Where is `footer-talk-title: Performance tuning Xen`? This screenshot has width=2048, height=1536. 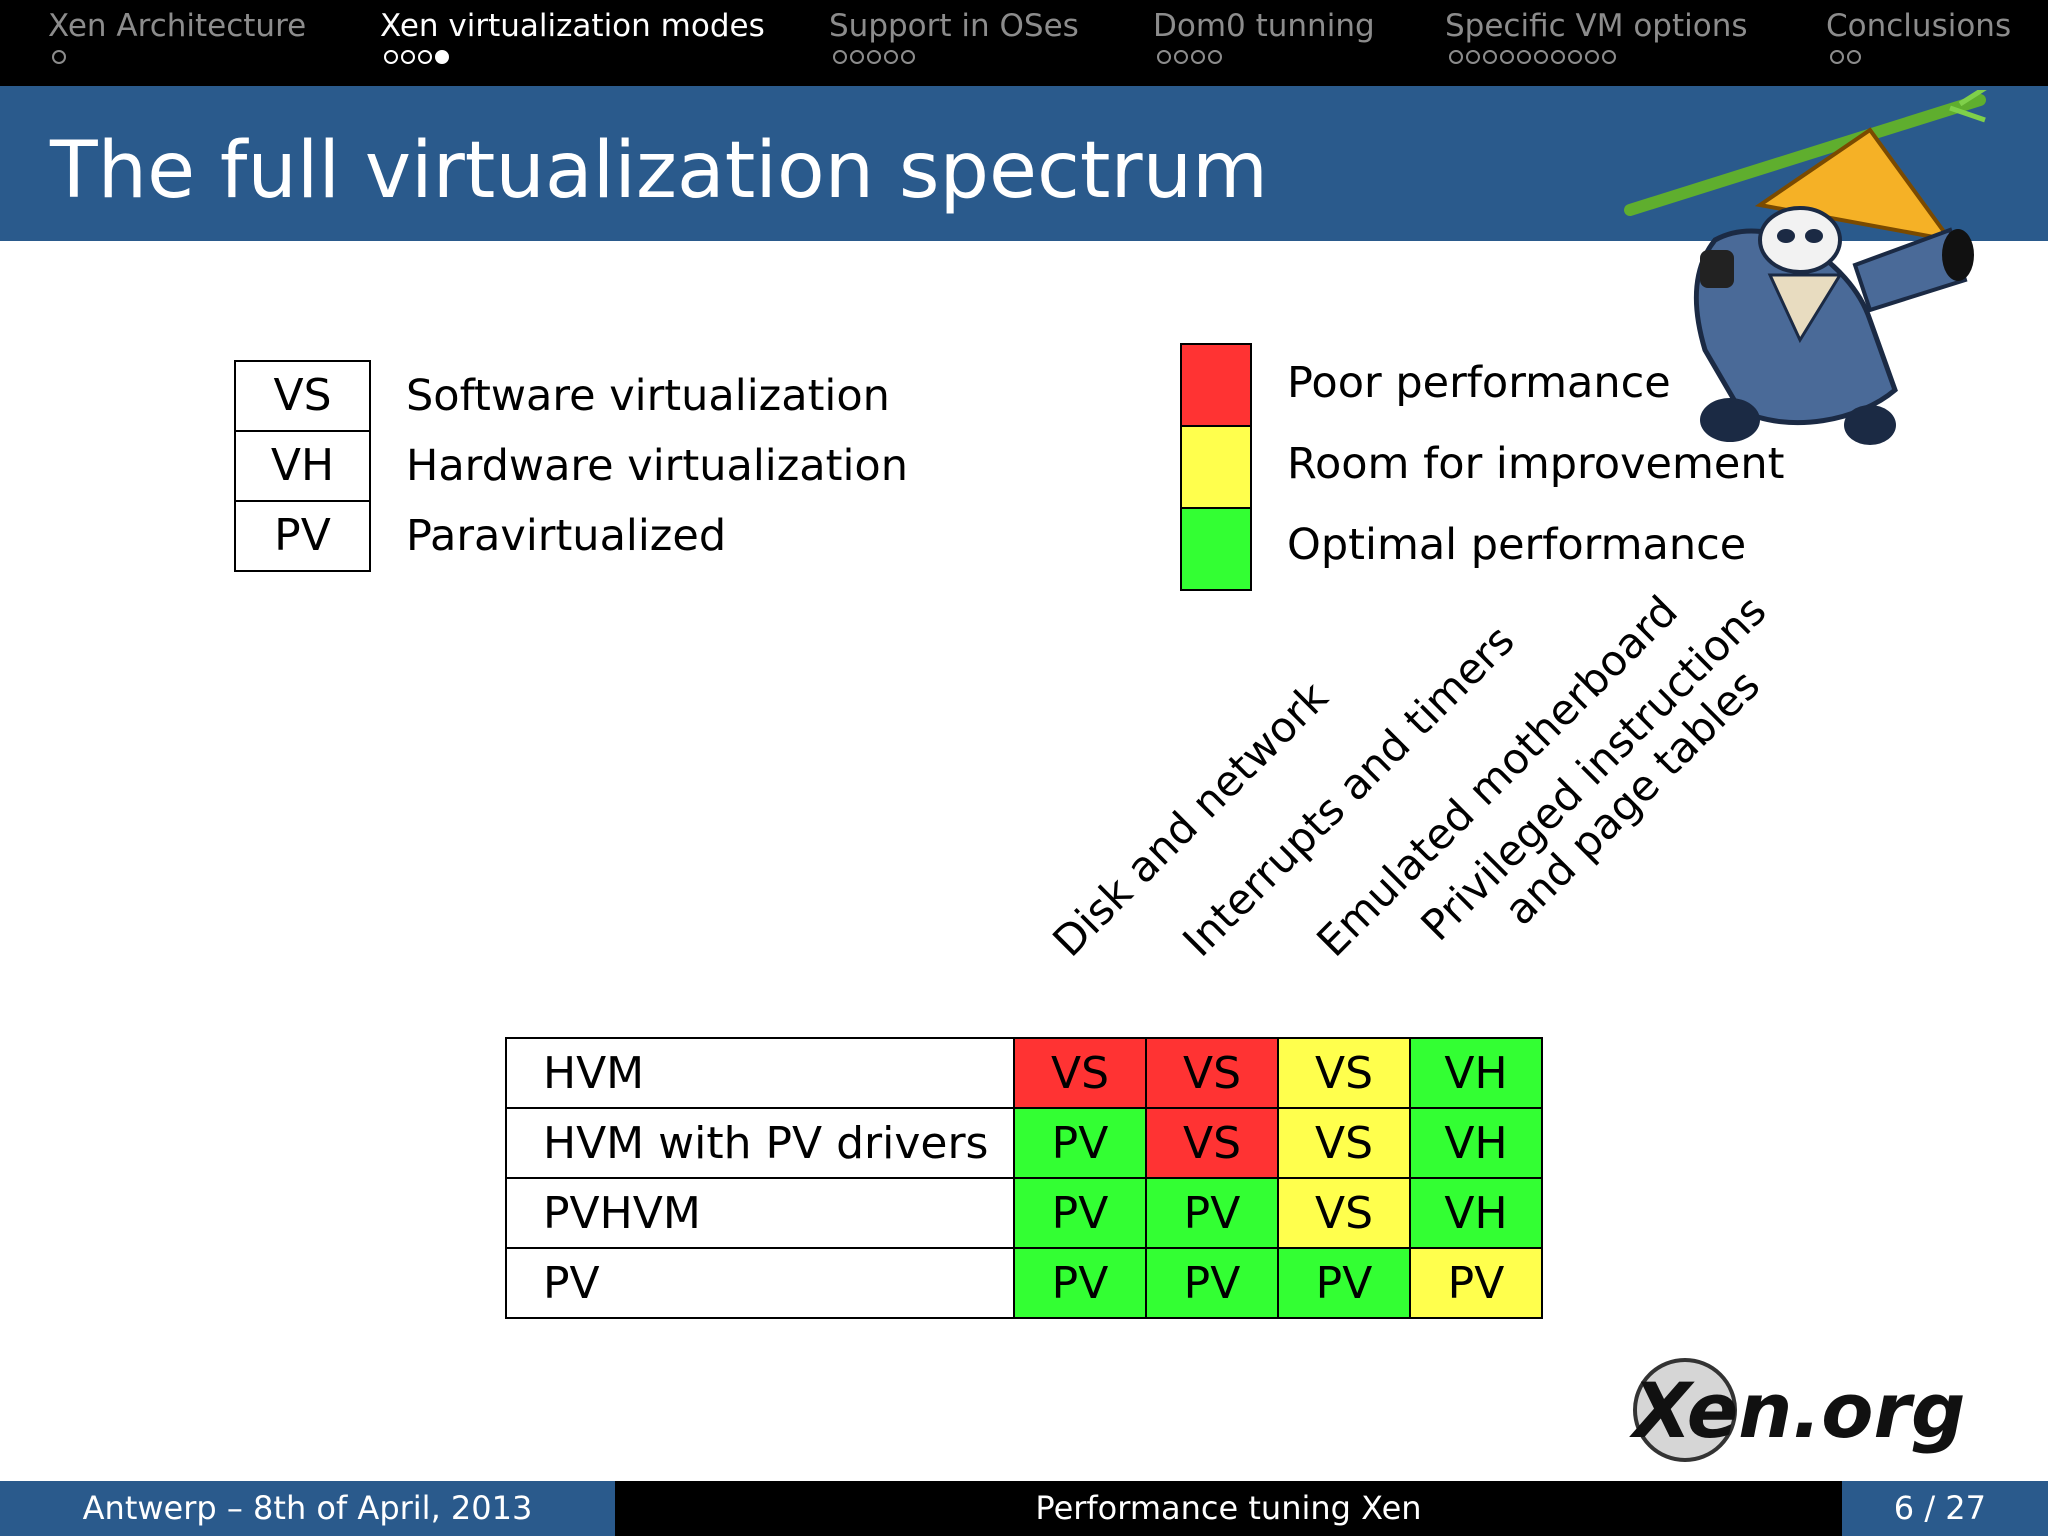
footer-talk-title: Performance tuning Xen is located at coordinates (1228, 1508).